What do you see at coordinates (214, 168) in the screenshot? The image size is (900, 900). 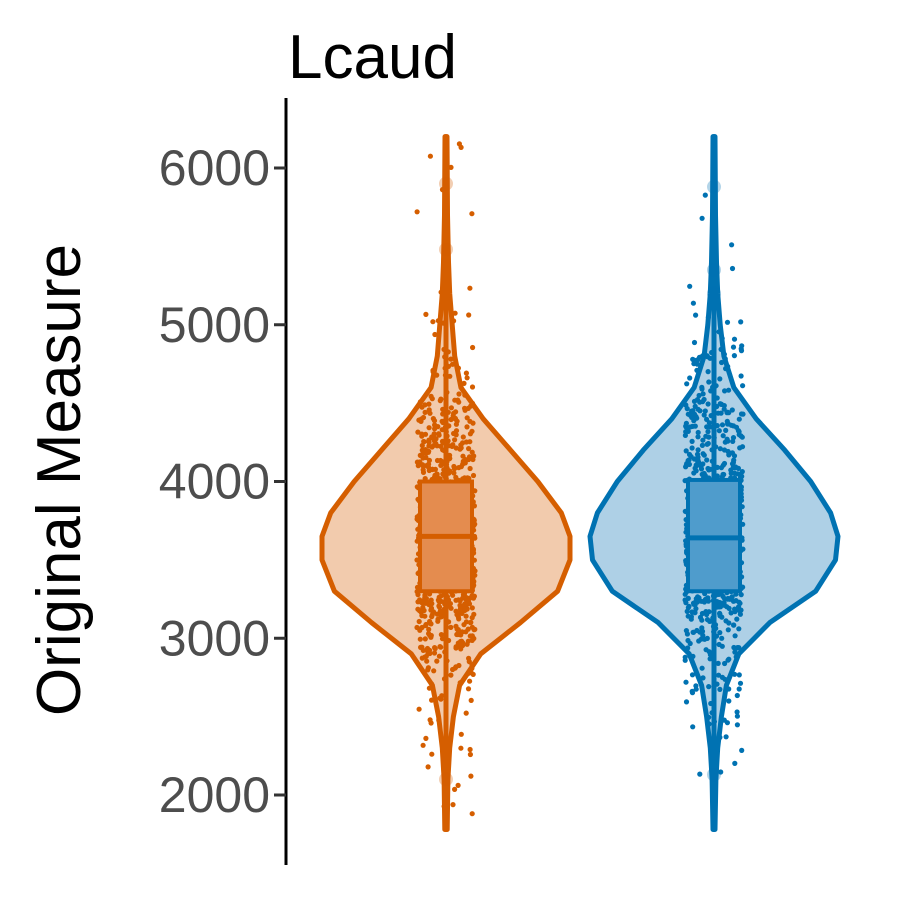 I see `y-tick-label: 6000` at bounding box center [214, 168].